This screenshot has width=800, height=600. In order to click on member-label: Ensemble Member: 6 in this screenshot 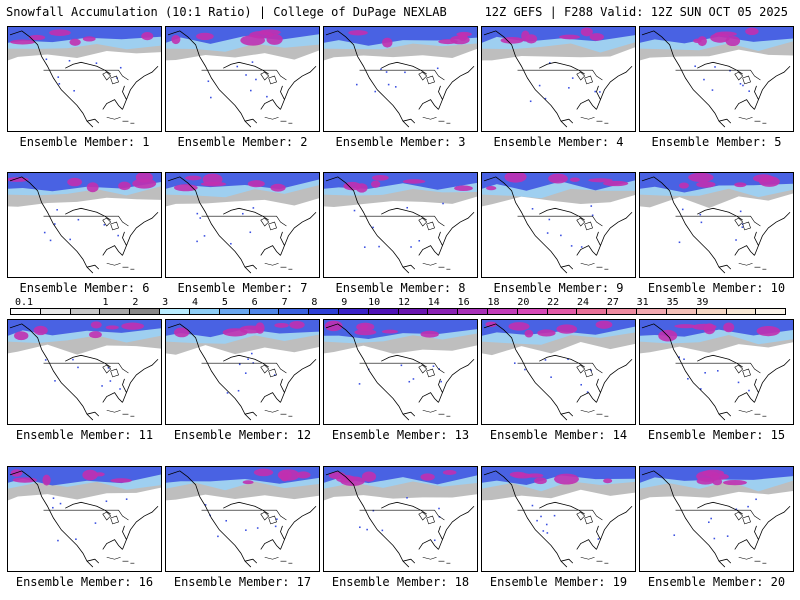, I will do `click(84, 288)`.